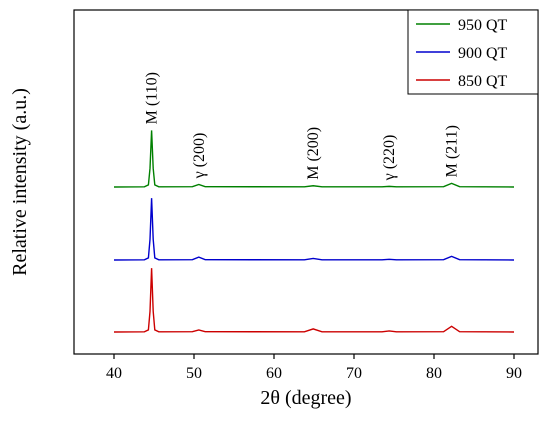 This screenshot has height=422, width=550. What do you see at coordinates (305, 398) in the screenshot?
I see `x-axis-label: 2θ (degree)` at bounding box center [305, 398].